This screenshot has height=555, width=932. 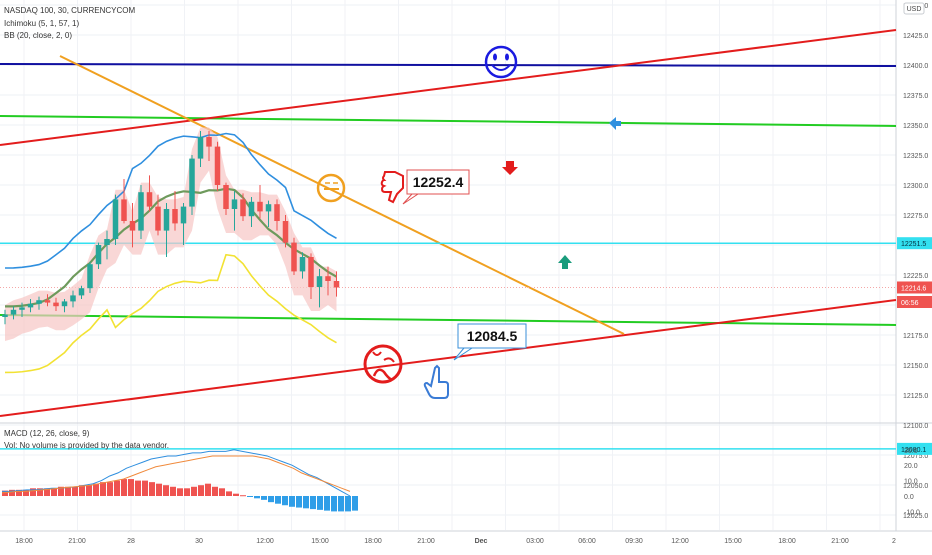 I want to click on callout-text: 12252.4, so click(x=438, y=182).